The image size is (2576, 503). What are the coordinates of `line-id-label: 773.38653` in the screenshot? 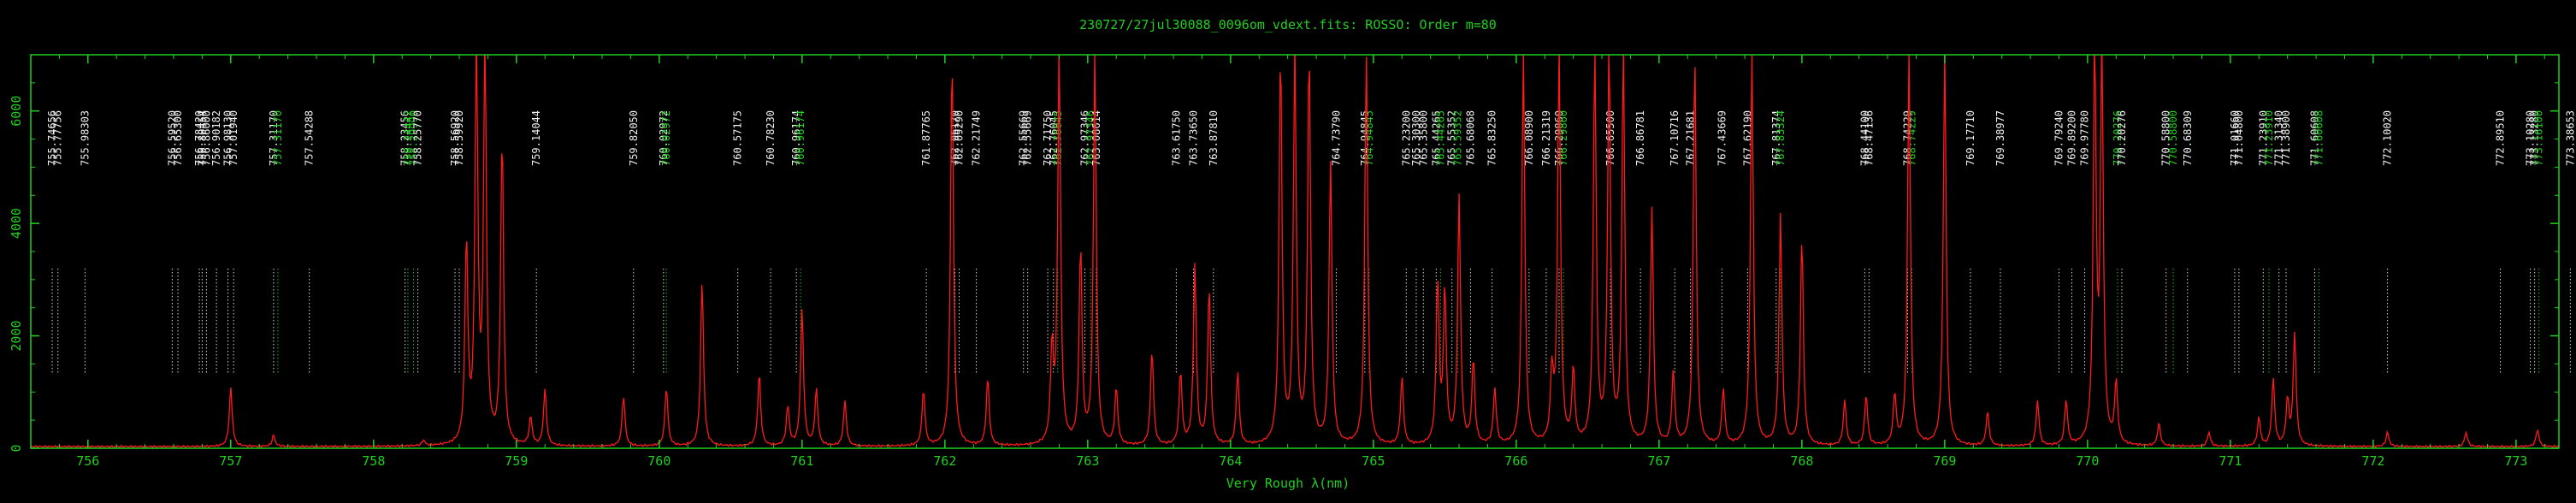 It's located at (2570, 138).